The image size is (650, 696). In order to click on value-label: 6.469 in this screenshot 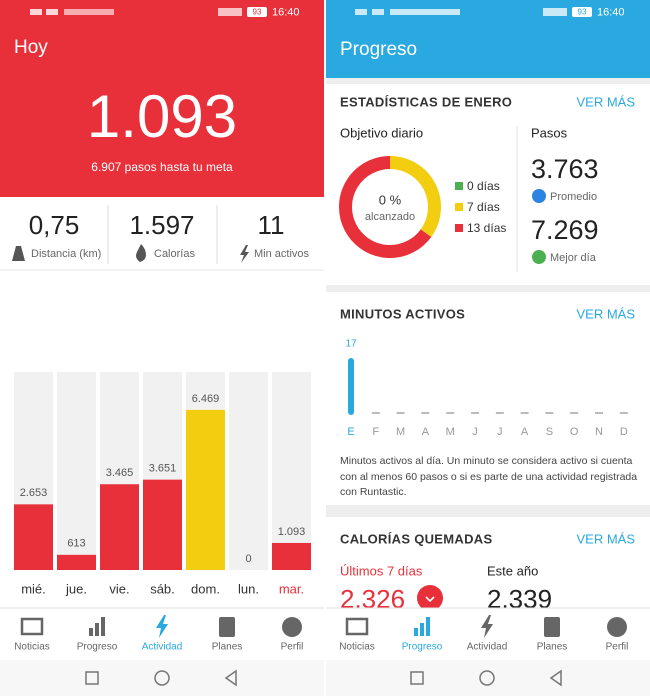, I will do `click(206, 399)`.